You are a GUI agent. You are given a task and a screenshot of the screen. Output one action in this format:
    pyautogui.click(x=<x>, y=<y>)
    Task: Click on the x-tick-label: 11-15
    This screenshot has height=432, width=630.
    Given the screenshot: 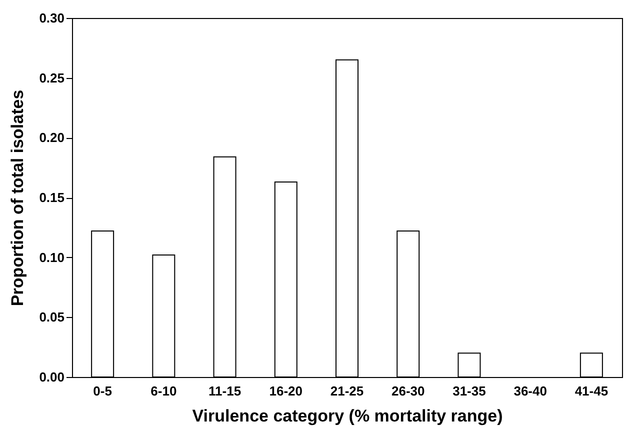 What is the action you would take?
    pyautogui.click(x=225, y=391)
    